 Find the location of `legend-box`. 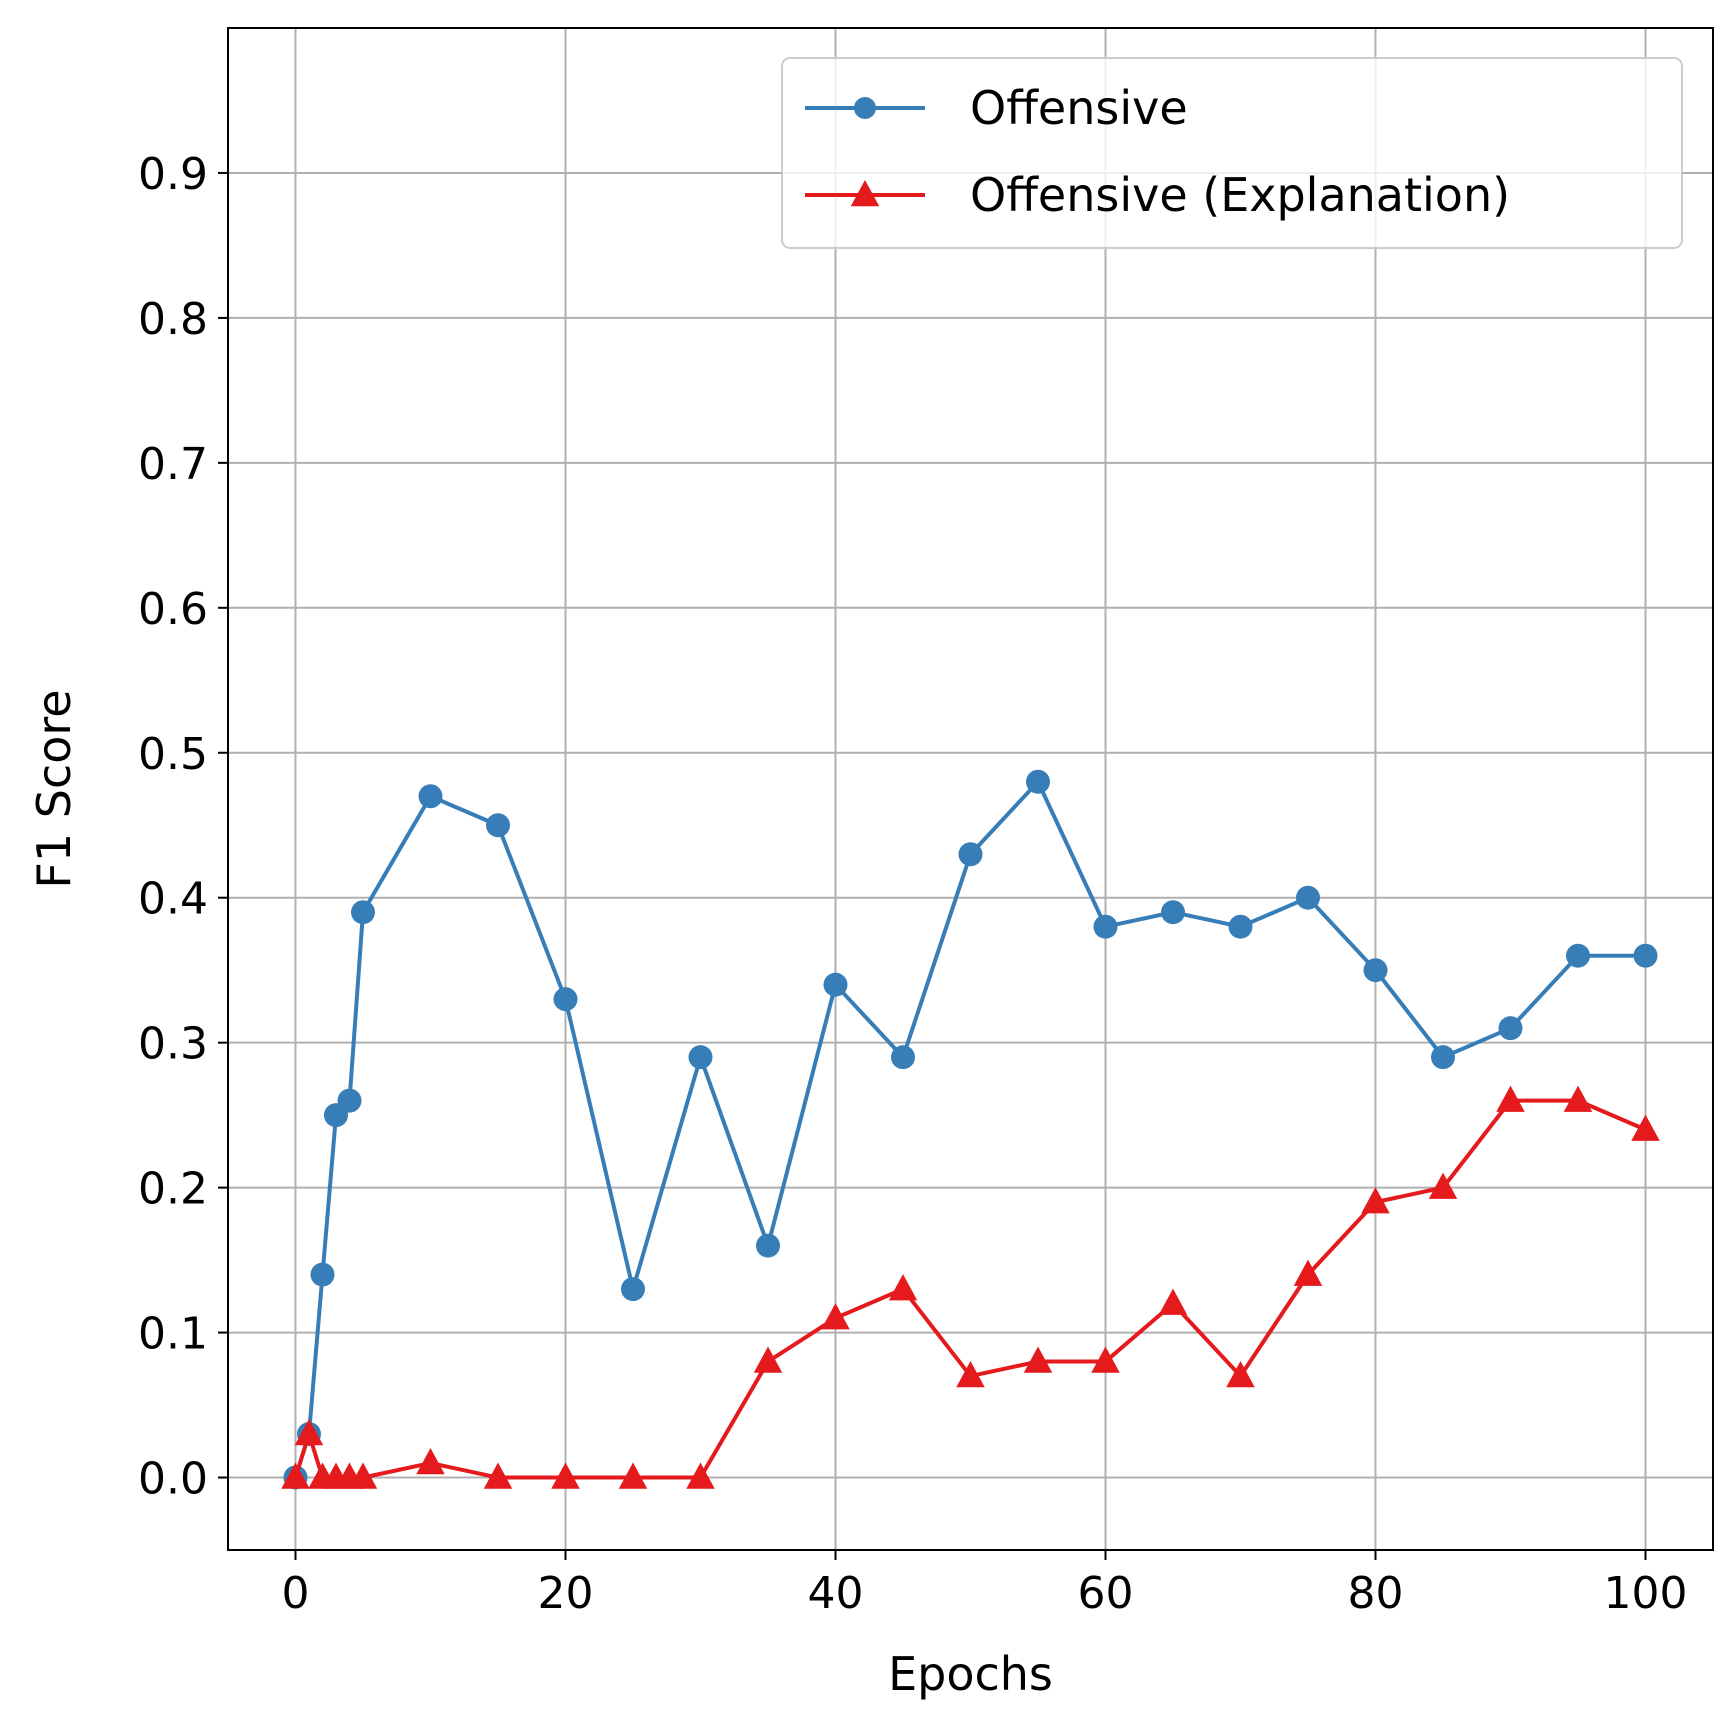

legend-box is located at coordinates (1232, 153).